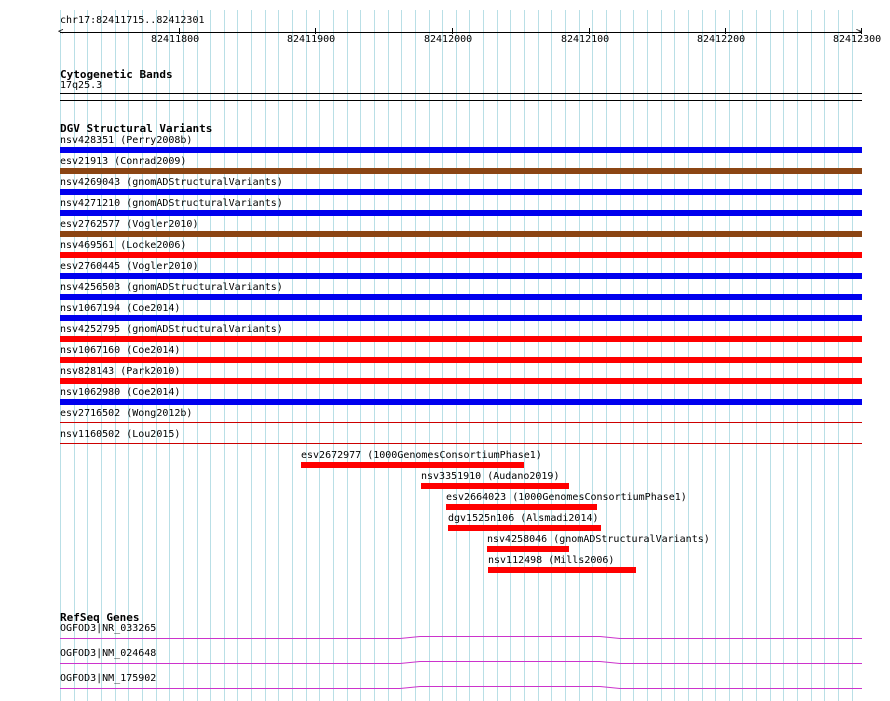  What do you see at coordinates (108, 628) in the screenshot?
I see `refseq-gene-label: OGFOD3|NR_033265` at bounding box center [108, 628].